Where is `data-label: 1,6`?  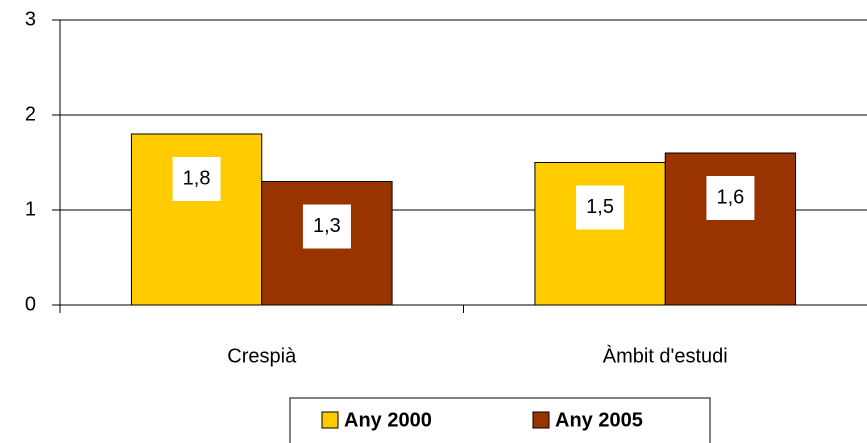
data-label: 1,6 is located at coordinates (731, 197).